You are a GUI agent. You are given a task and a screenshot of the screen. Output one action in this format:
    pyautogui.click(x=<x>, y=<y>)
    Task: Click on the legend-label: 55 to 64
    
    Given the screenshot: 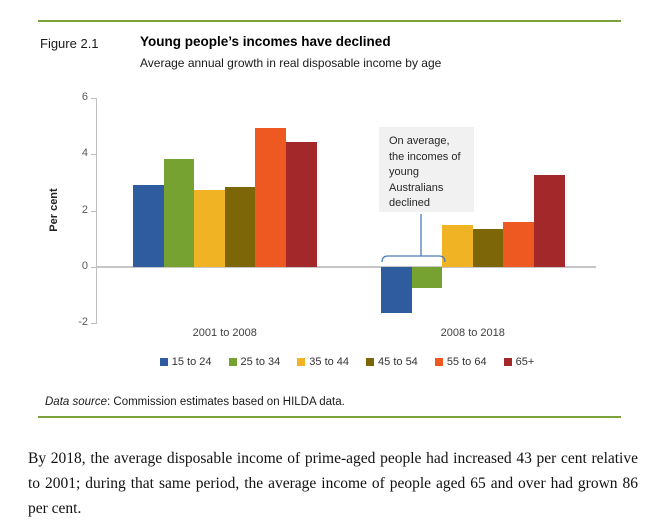 What is the action you would take?
    pyautogui.click(x=466, y=362)
    